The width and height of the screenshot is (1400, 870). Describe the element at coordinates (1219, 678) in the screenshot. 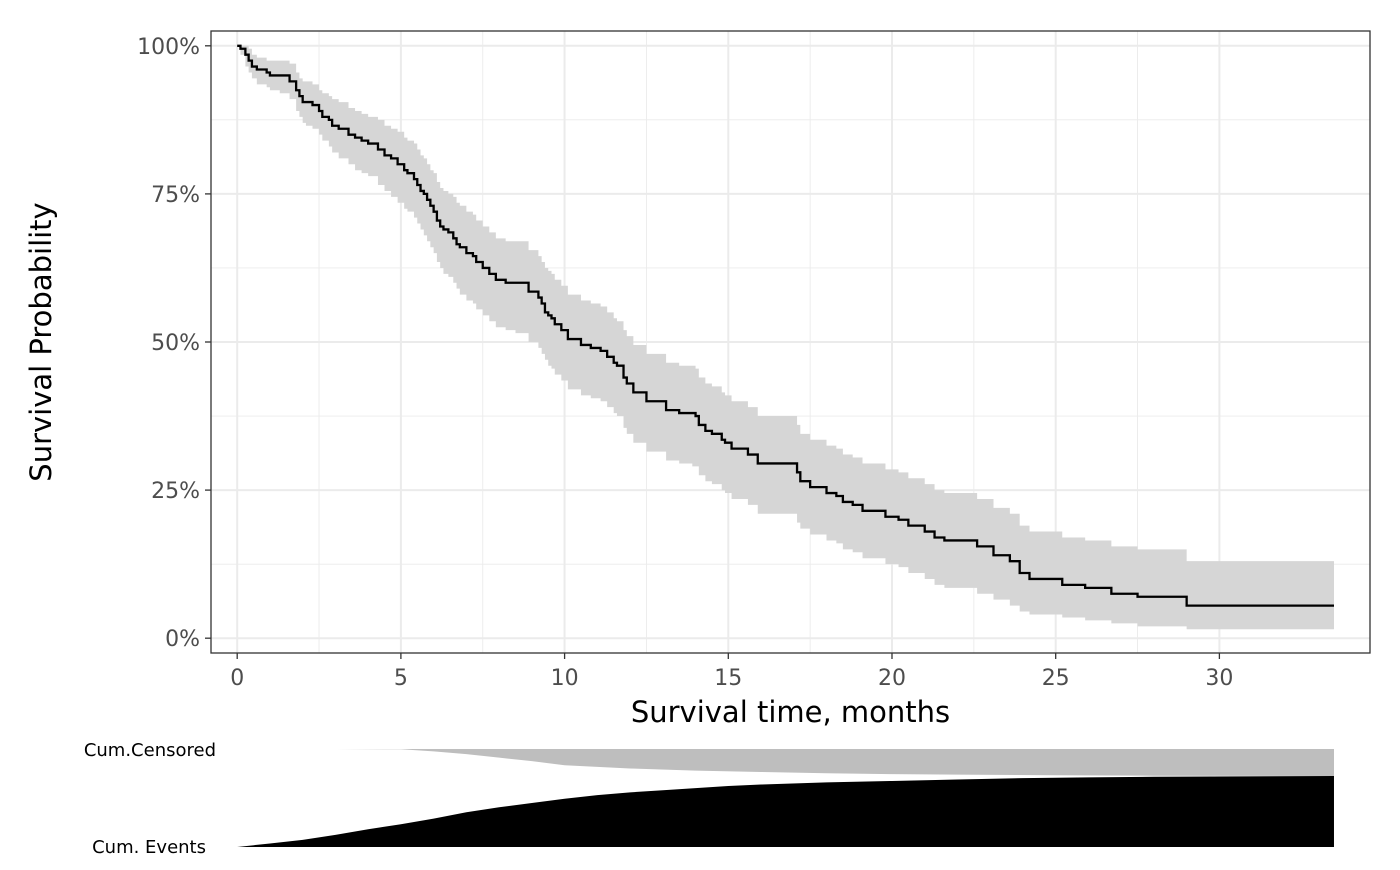

I see `x-tick-label: 30` at that location.